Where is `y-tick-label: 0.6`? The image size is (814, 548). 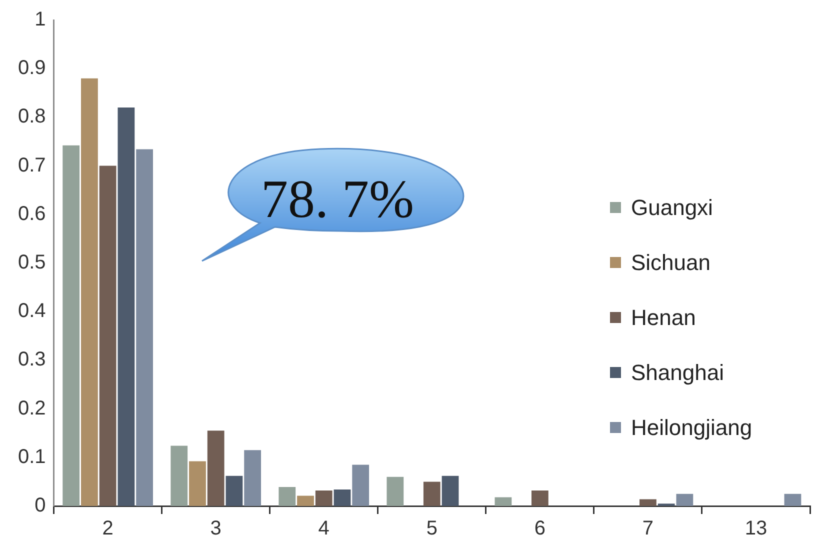 y-tick-label: 0.6 is located at coordinates (32, 213).